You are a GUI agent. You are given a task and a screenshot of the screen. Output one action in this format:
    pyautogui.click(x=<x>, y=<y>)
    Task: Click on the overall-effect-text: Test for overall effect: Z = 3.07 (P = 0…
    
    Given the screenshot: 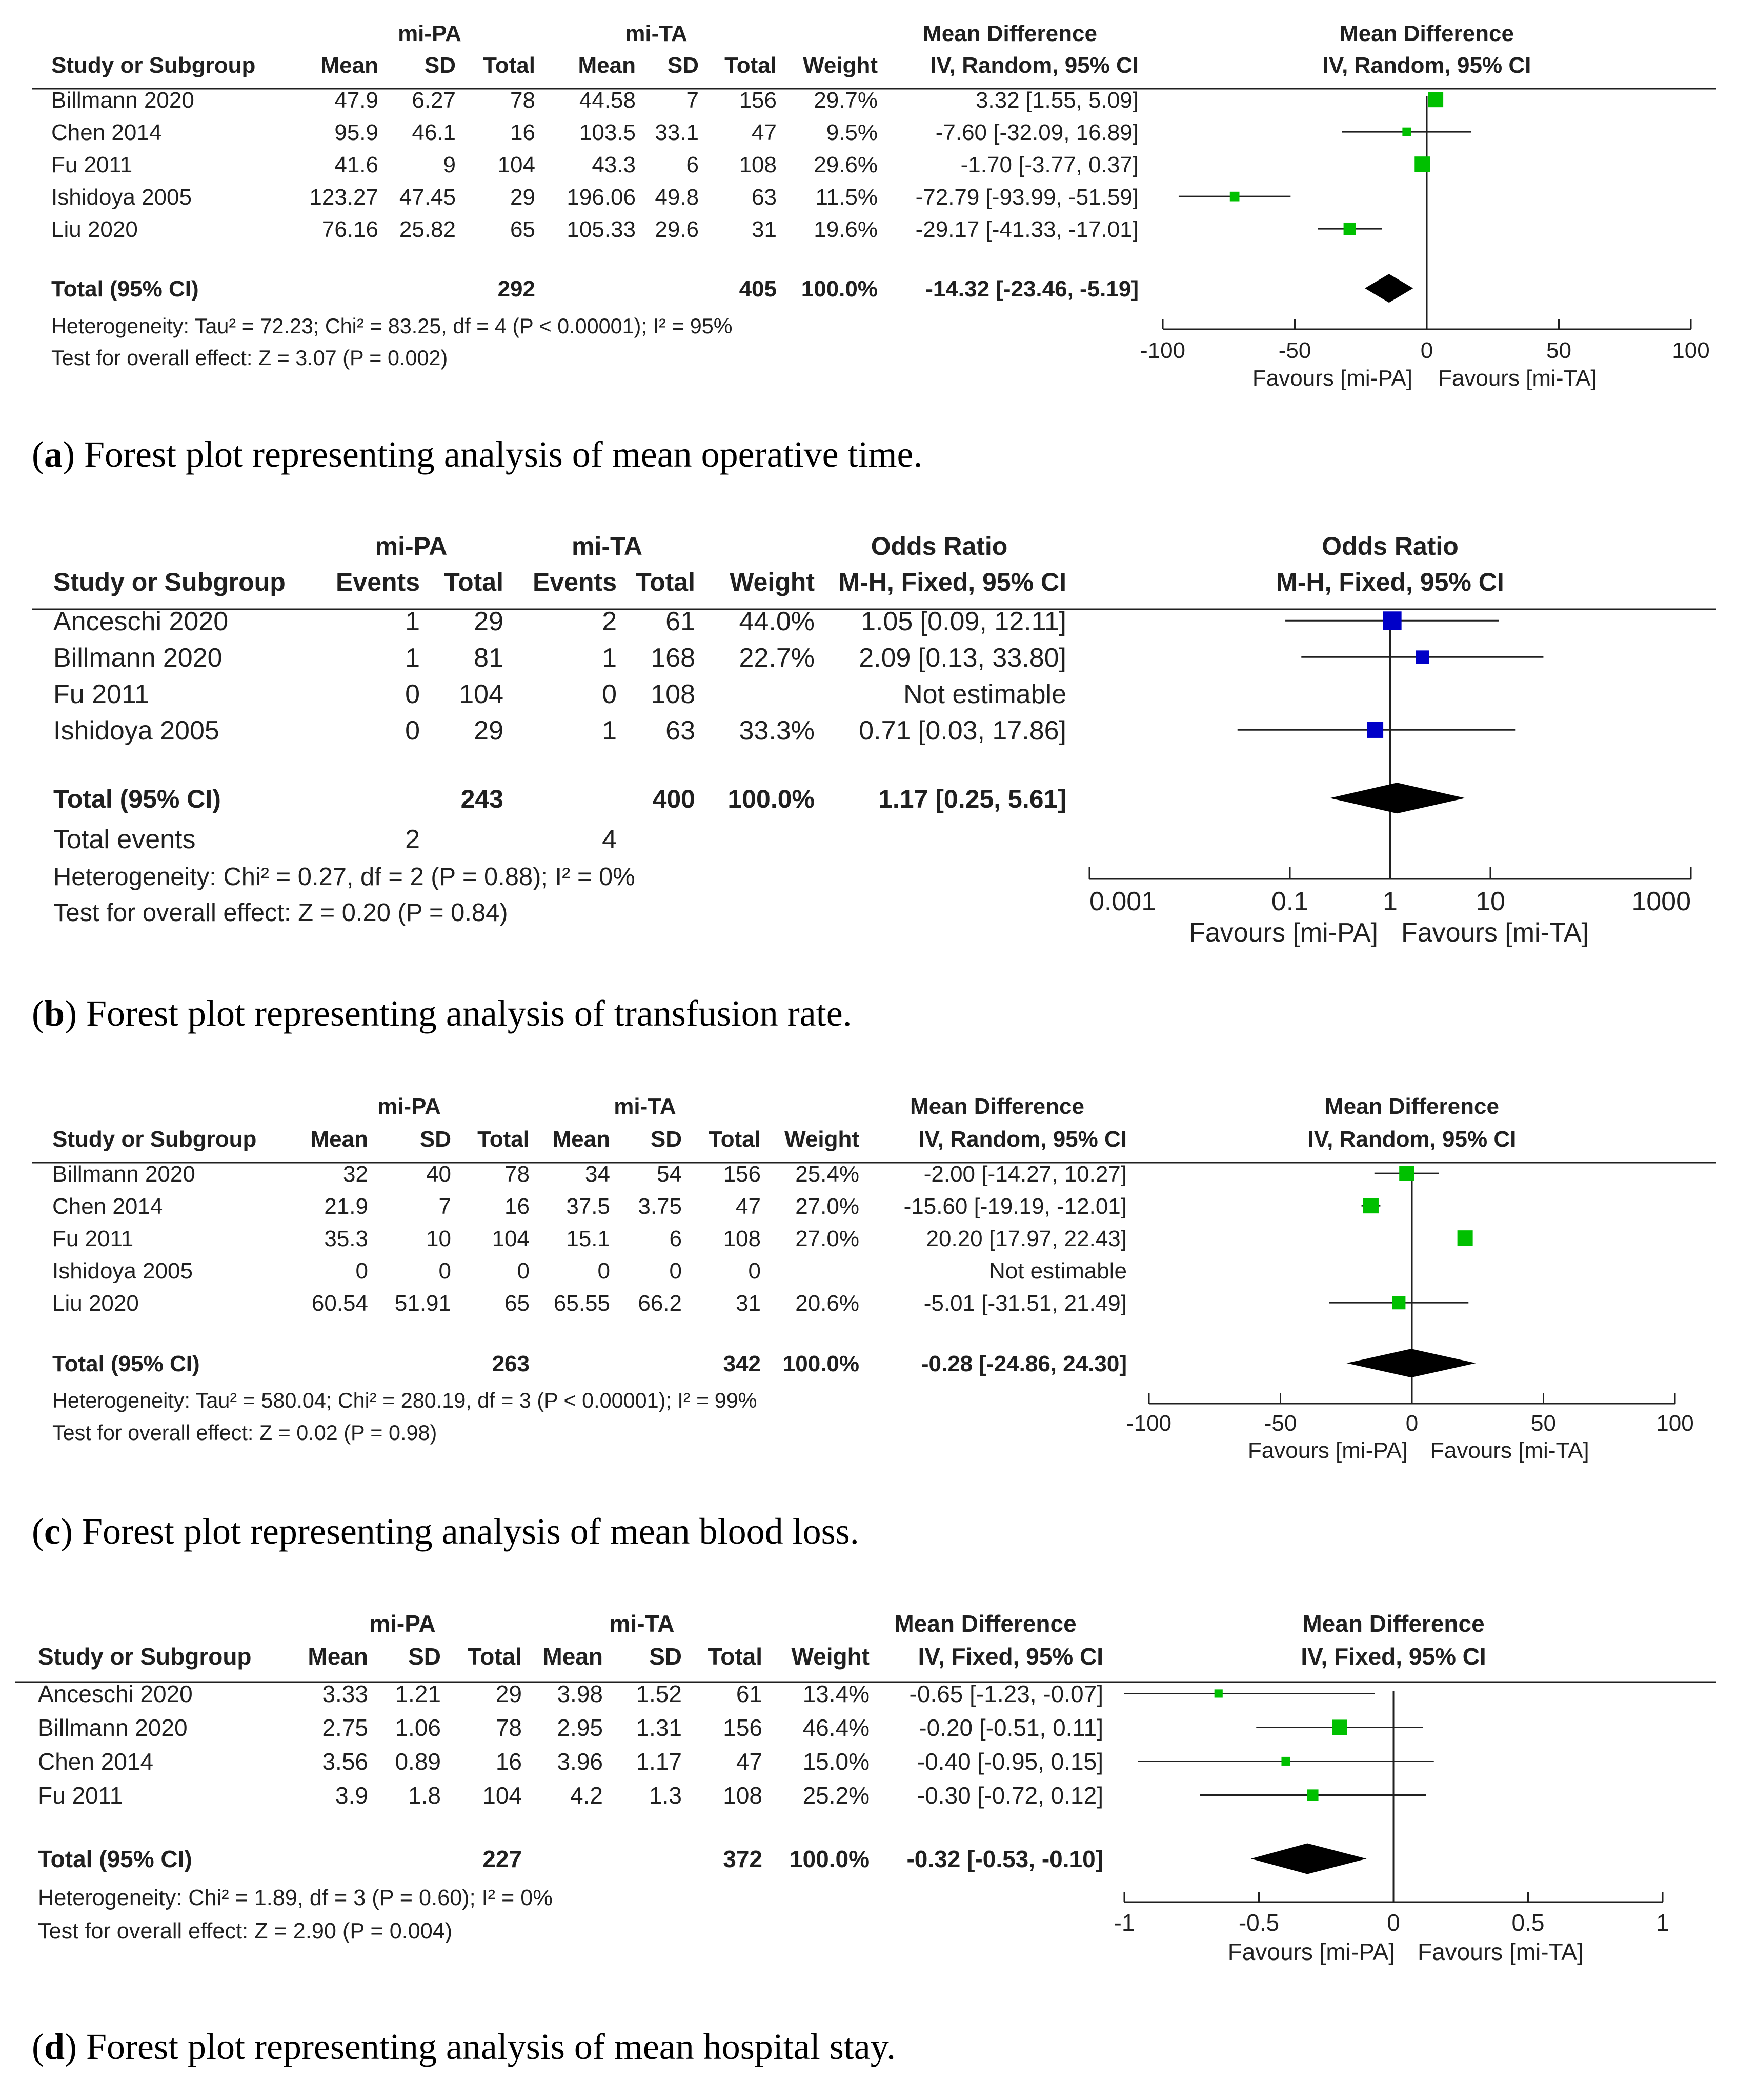 What is the action you would take?
    pyautogui.click(x=249, y=358)
    